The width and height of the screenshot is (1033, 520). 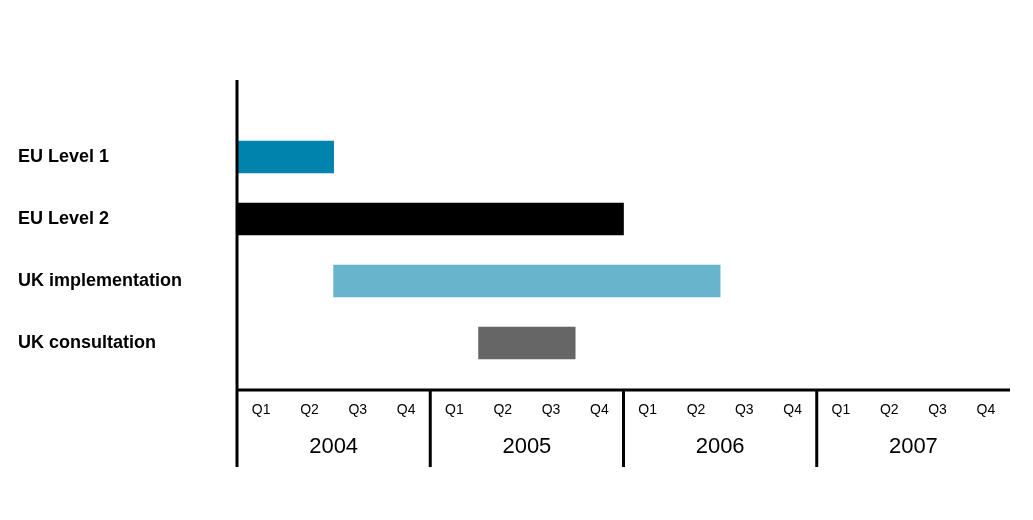 I want to click on x-tick-label: 2007, so click(x=913, y=446).